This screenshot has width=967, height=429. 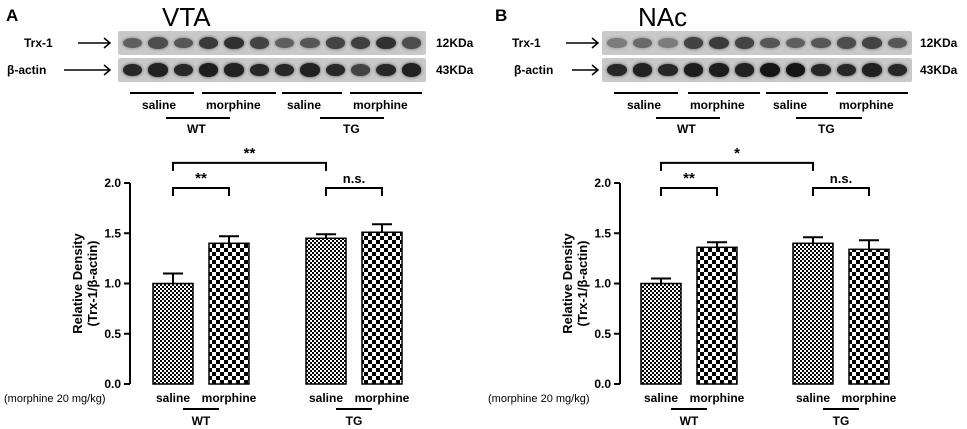 What do you see at coordinates (304, 105) in the screenshot?
I see `blot-cond-label: saline` at bounding box center [304, 105].